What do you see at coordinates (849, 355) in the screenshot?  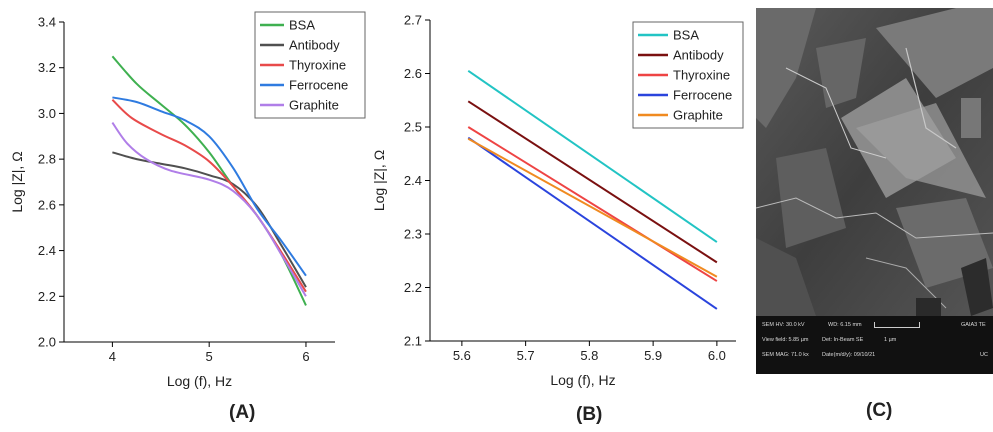 I see `sem-date: Date(m/d/y): 09/10/21` at bounding box center [849, 355].